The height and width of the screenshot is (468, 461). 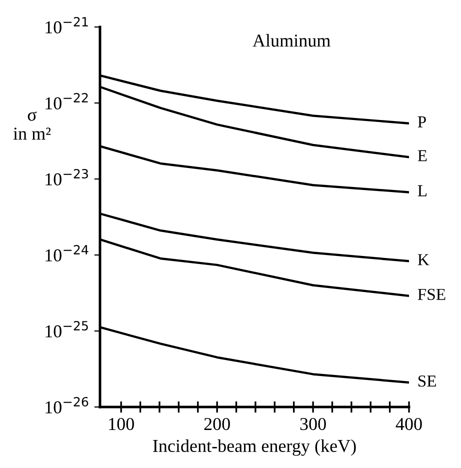 I want to click on y-axis-title: σ in m², so click(x=32, y=125).